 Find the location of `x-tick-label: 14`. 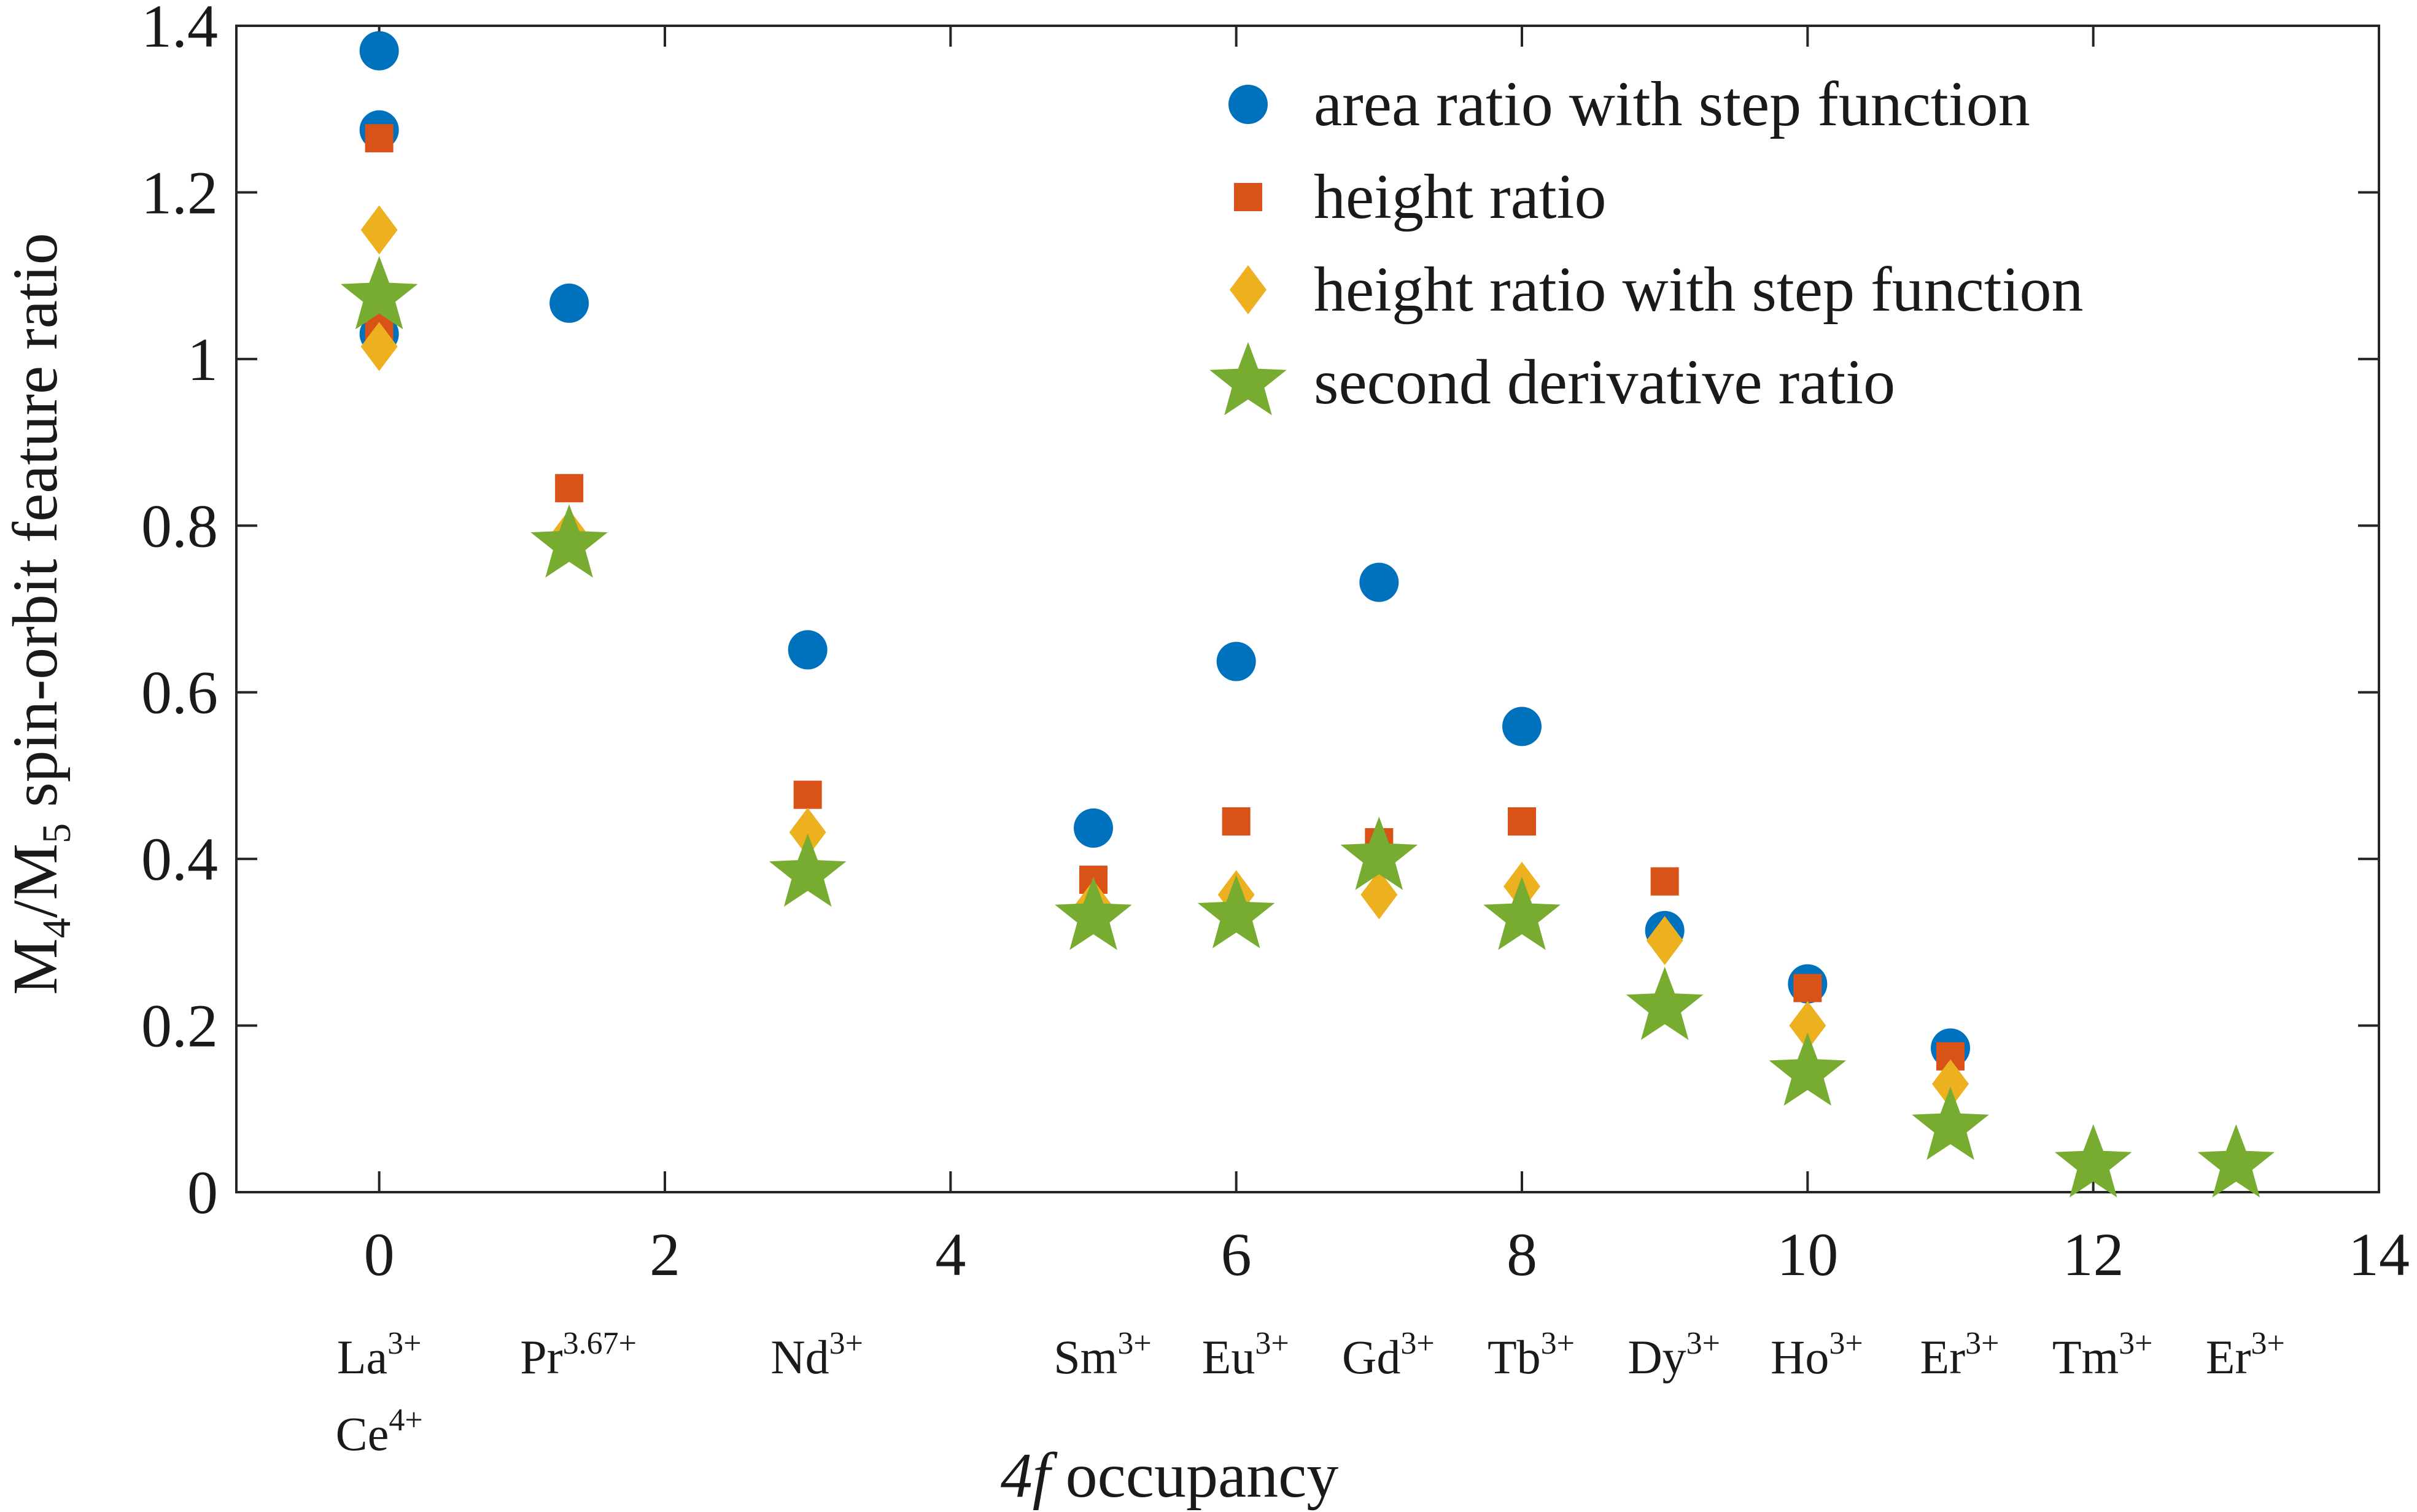

x-tick-label: 14 is located at coordinates (2379, 1254).